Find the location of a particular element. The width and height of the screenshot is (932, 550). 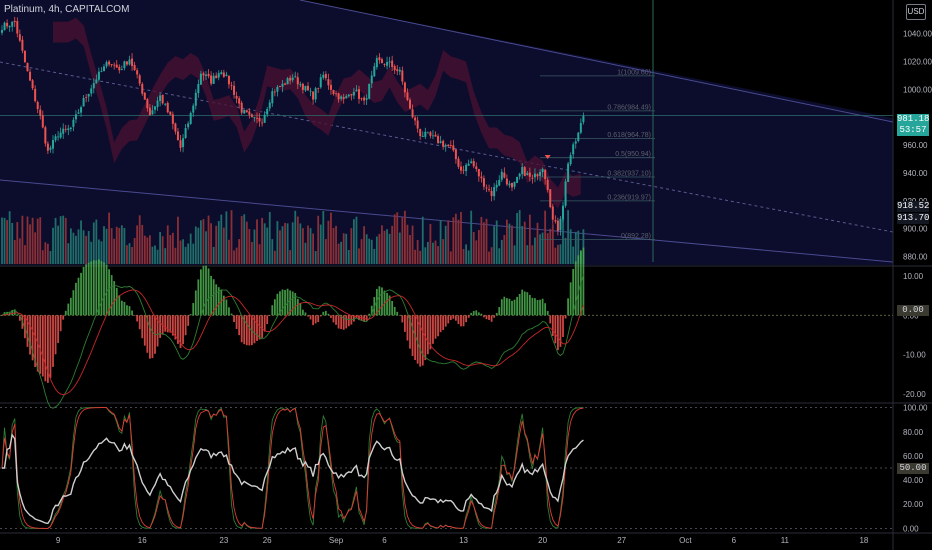

signal-line is located at coordinates (292, 342).